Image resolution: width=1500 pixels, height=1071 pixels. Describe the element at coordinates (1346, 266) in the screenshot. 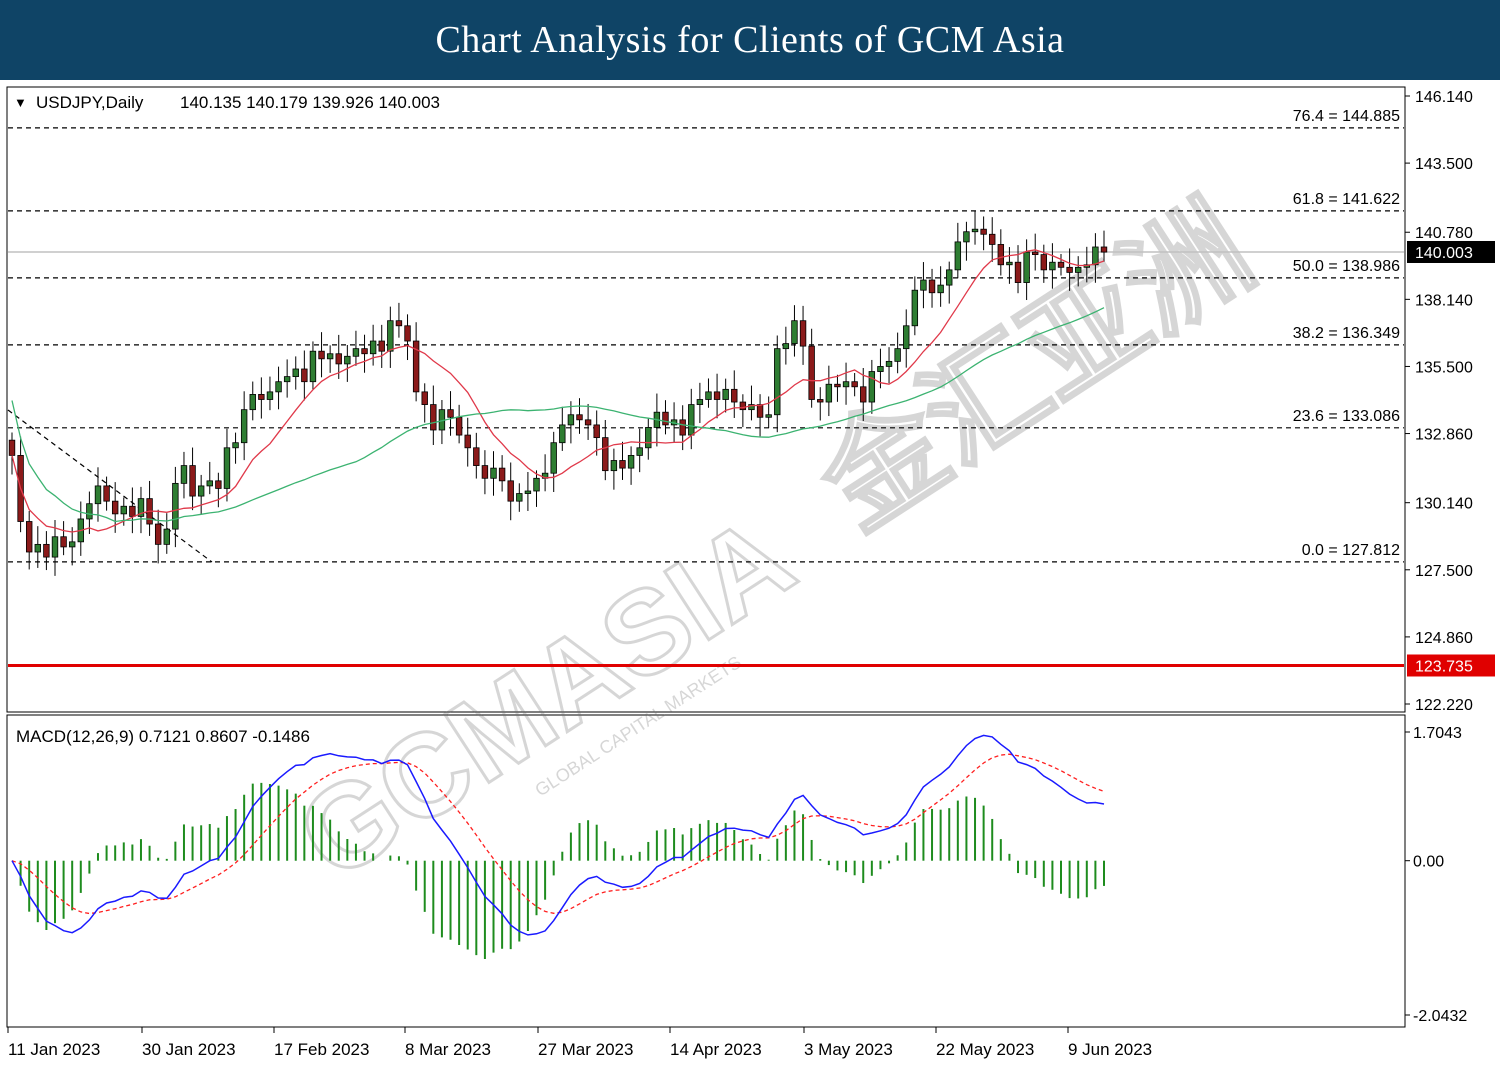

I see `fib-level-label: 50.0 = 138.986` at that location.